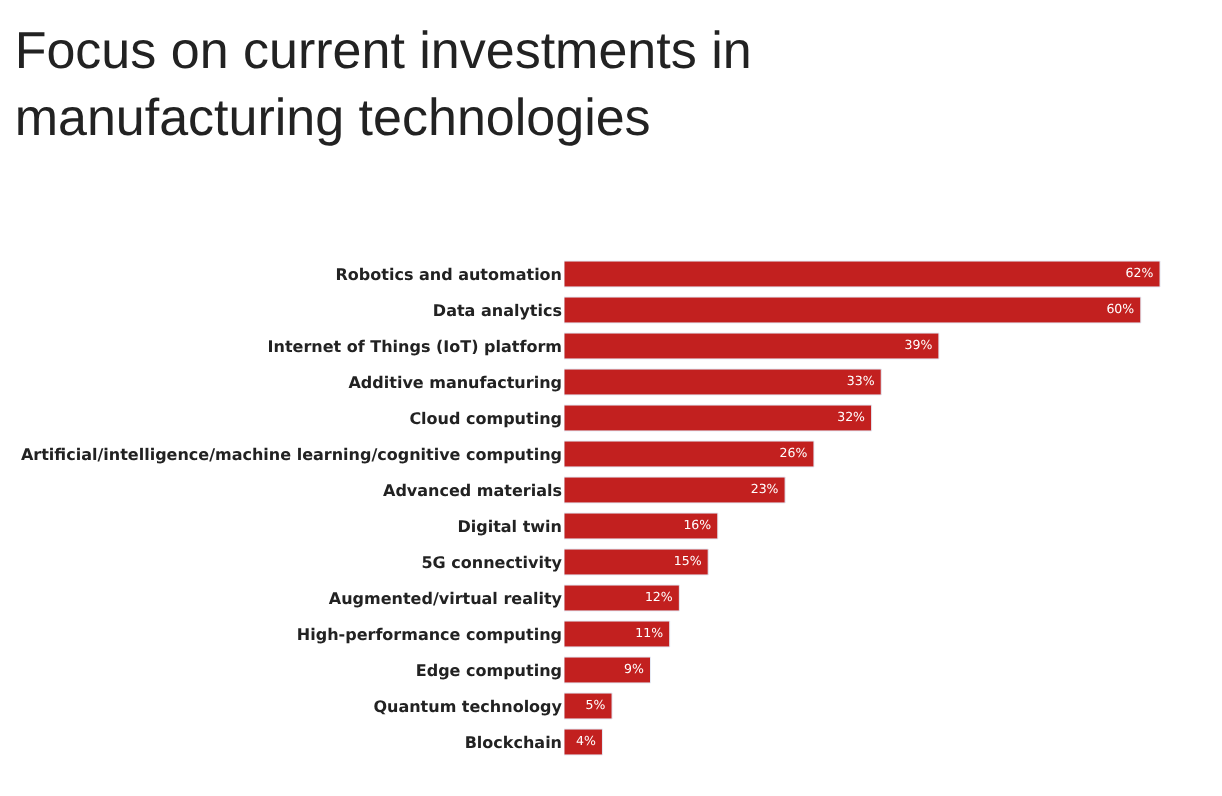 The height and width of the screenshot is (796, 1222). What do you see at coordinates (497, 310) in the screenshot?
I see `y-tick-label: Data analytics` at bounding box center [497, 310].